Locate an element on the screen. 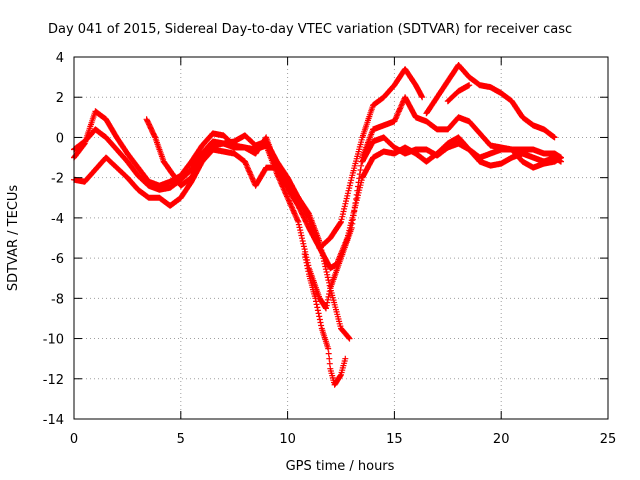  y-tick-label: -6 is located at coordinates (57, 259).